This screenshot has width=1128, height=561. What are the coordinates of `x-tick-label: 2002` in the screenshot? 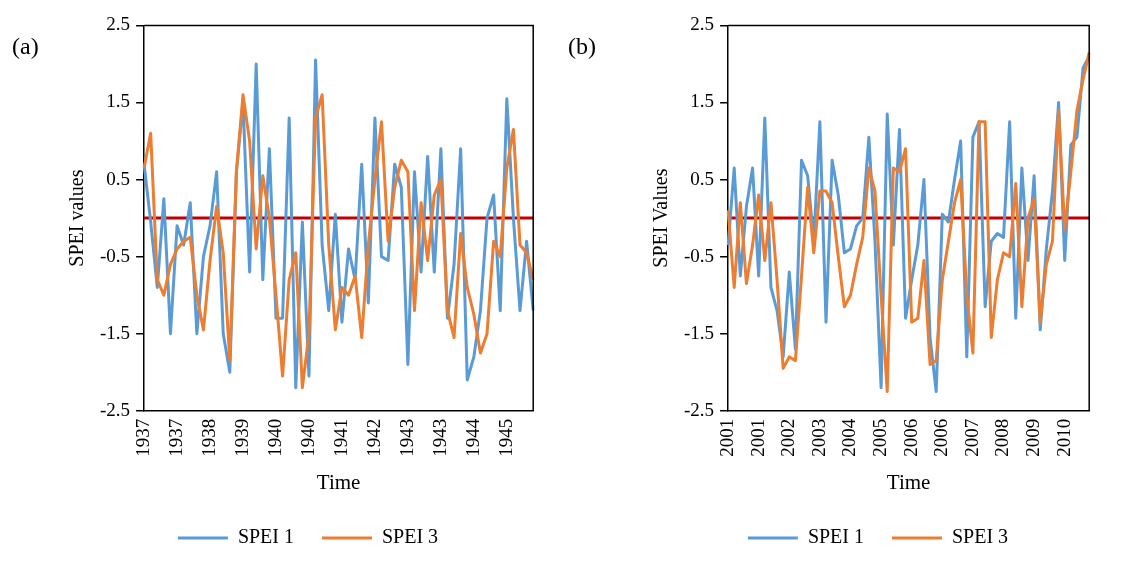 It's located at (788, 437).